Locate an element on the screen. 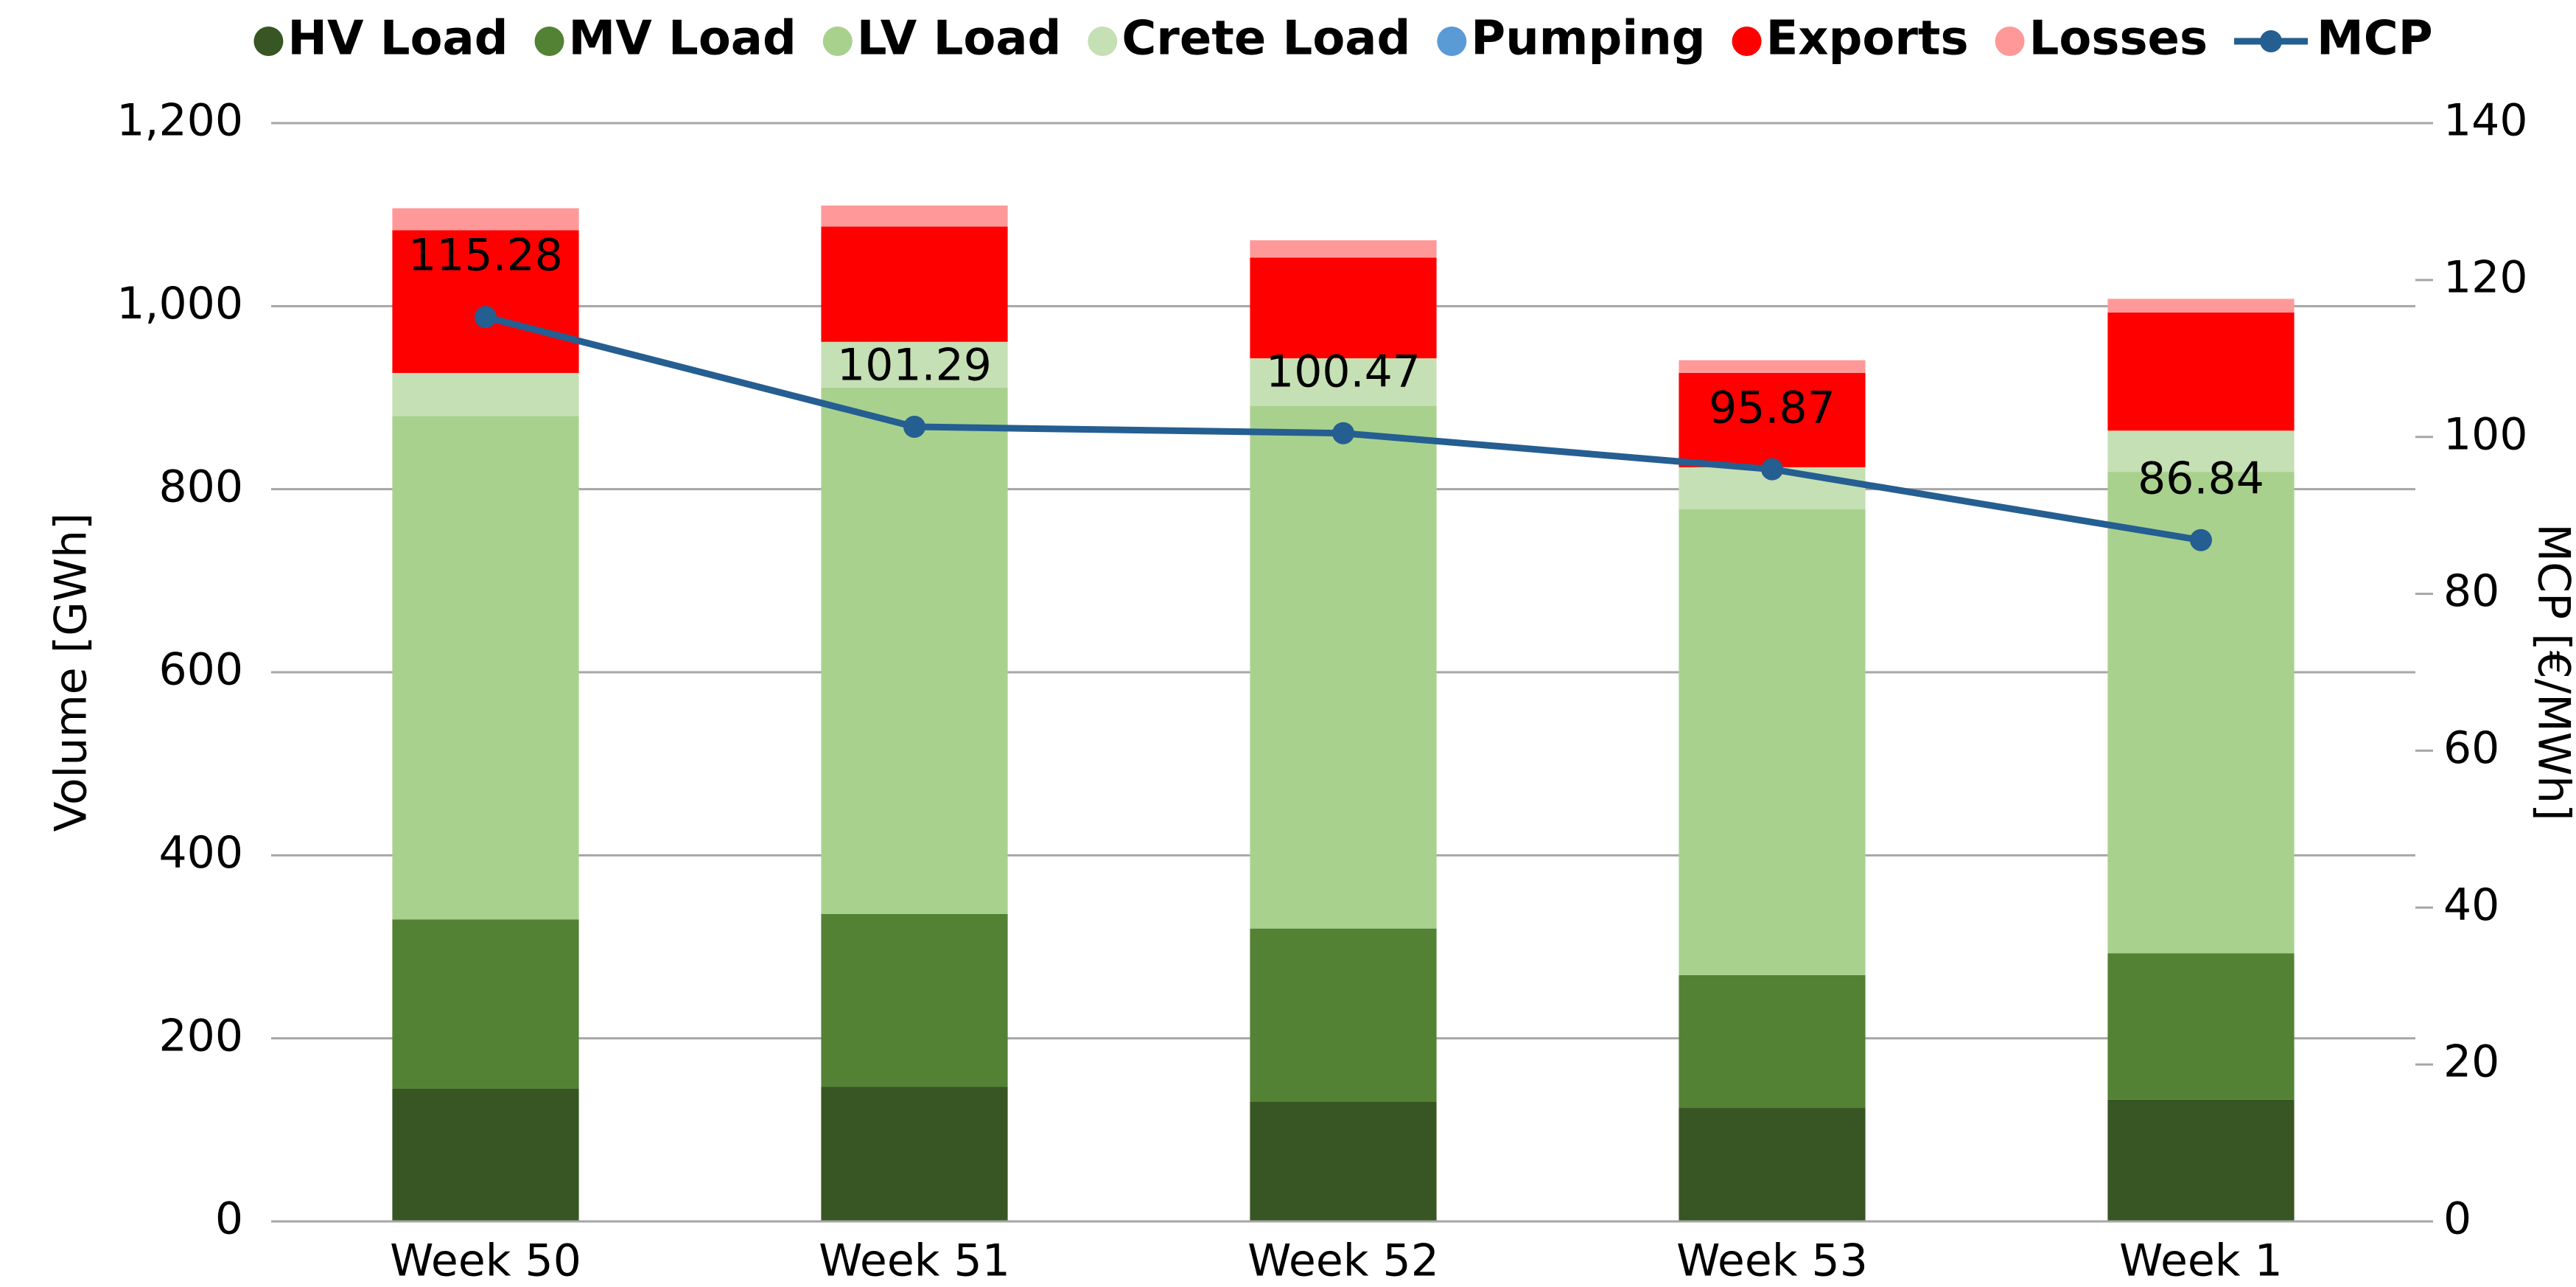 The image size is (2576, 1287). y-tick-label: 1,000 is located at coordinates (179, 304).